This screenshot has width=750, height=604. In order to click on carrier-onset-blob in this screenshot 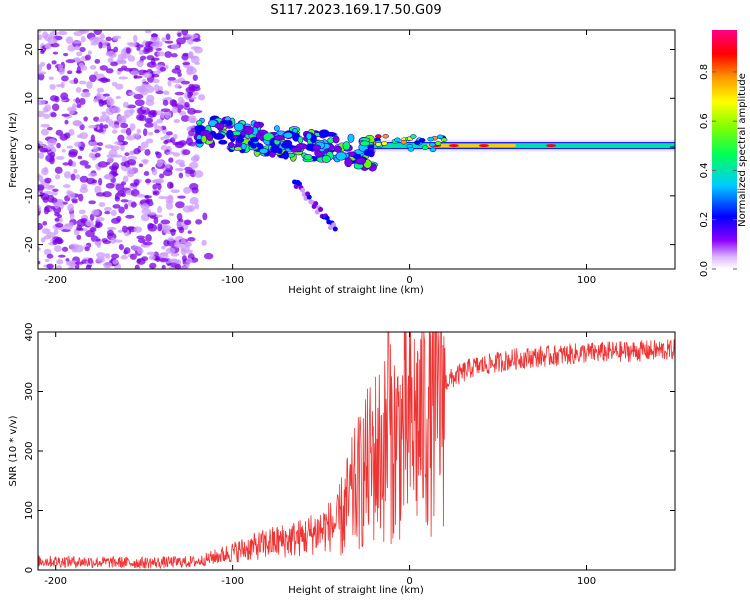, I will do `click(397, 140)`.